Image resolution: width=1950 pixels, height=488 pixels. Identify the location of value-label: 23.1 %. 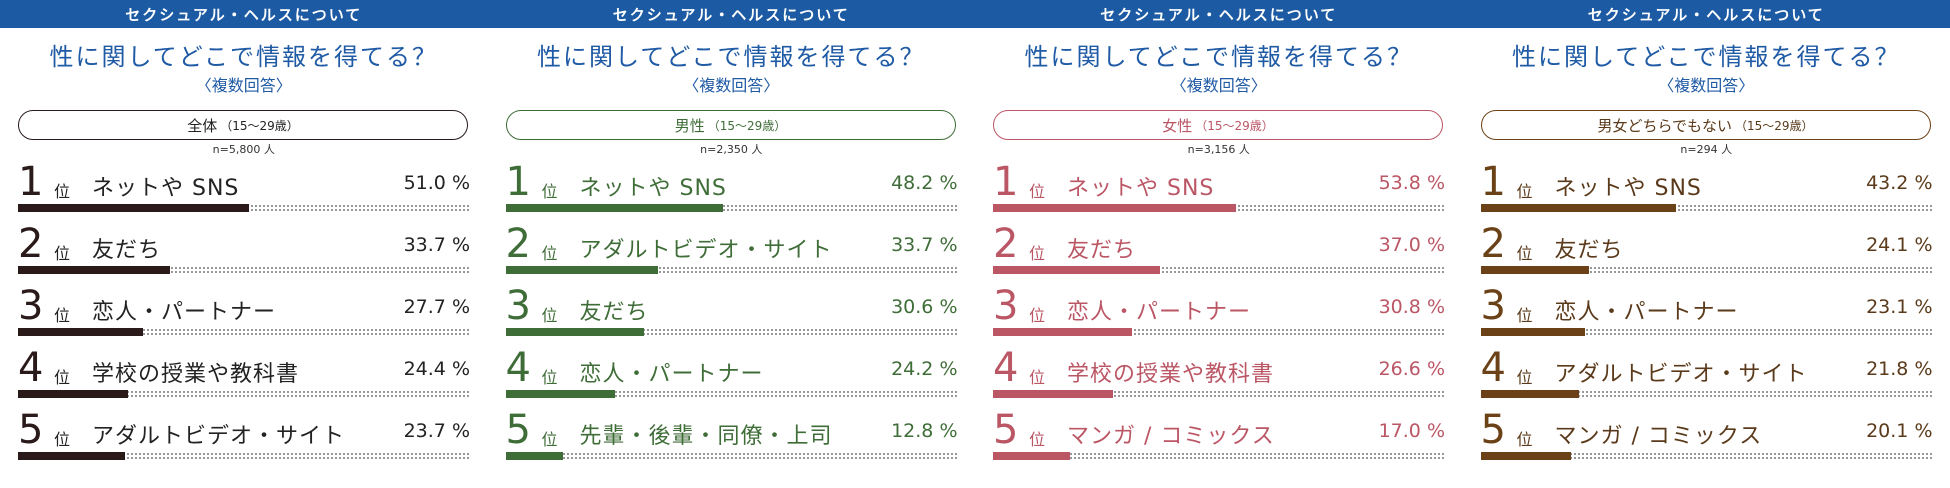
(1899, 307).